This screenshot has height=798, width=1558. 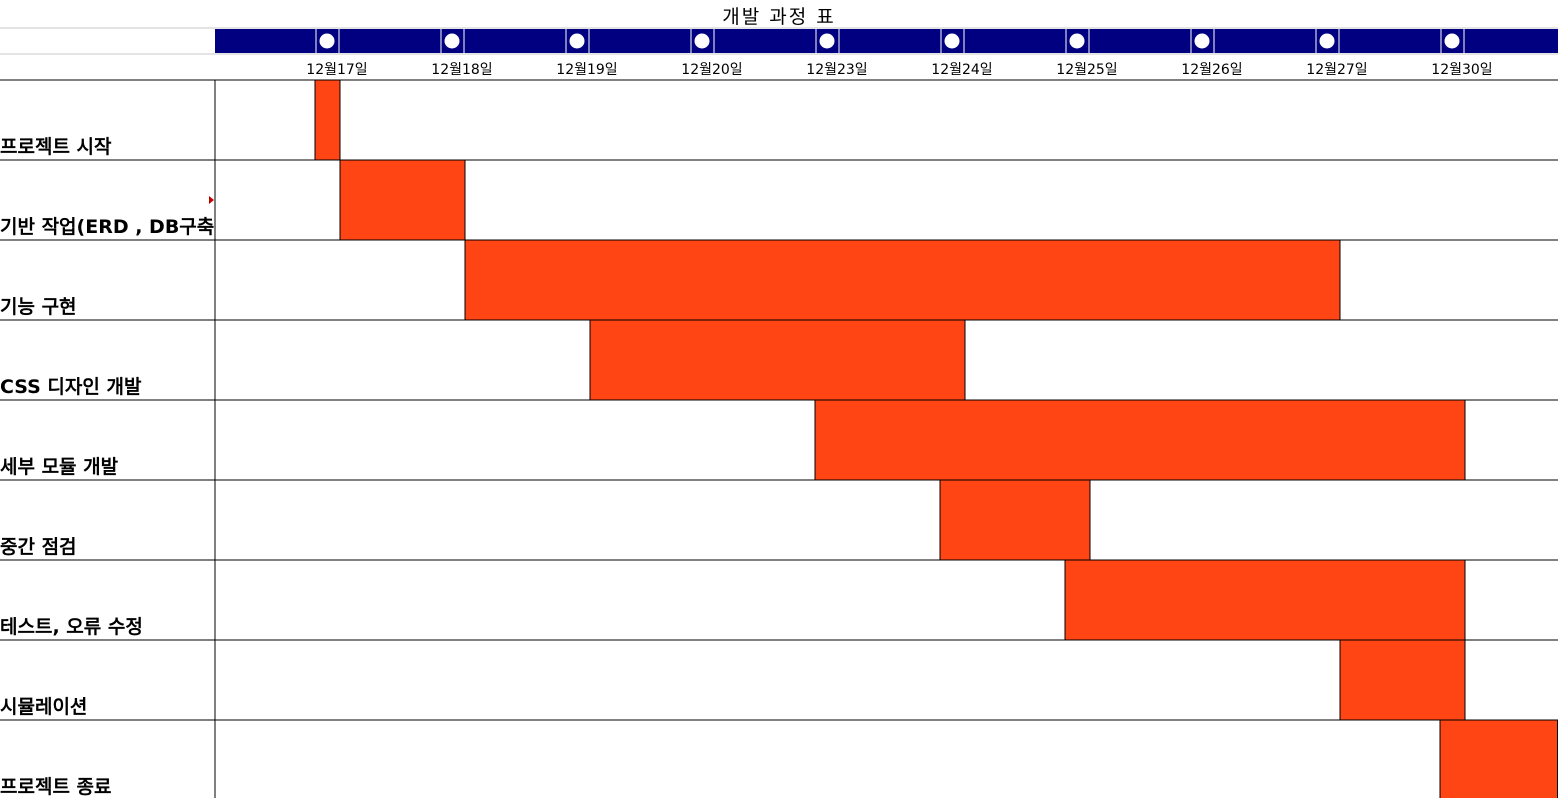 What do you see at coordinates (1211, 70) in the screenshot?
I see `date-tick-label: 12월26일` at bounding box center [1211, 70].